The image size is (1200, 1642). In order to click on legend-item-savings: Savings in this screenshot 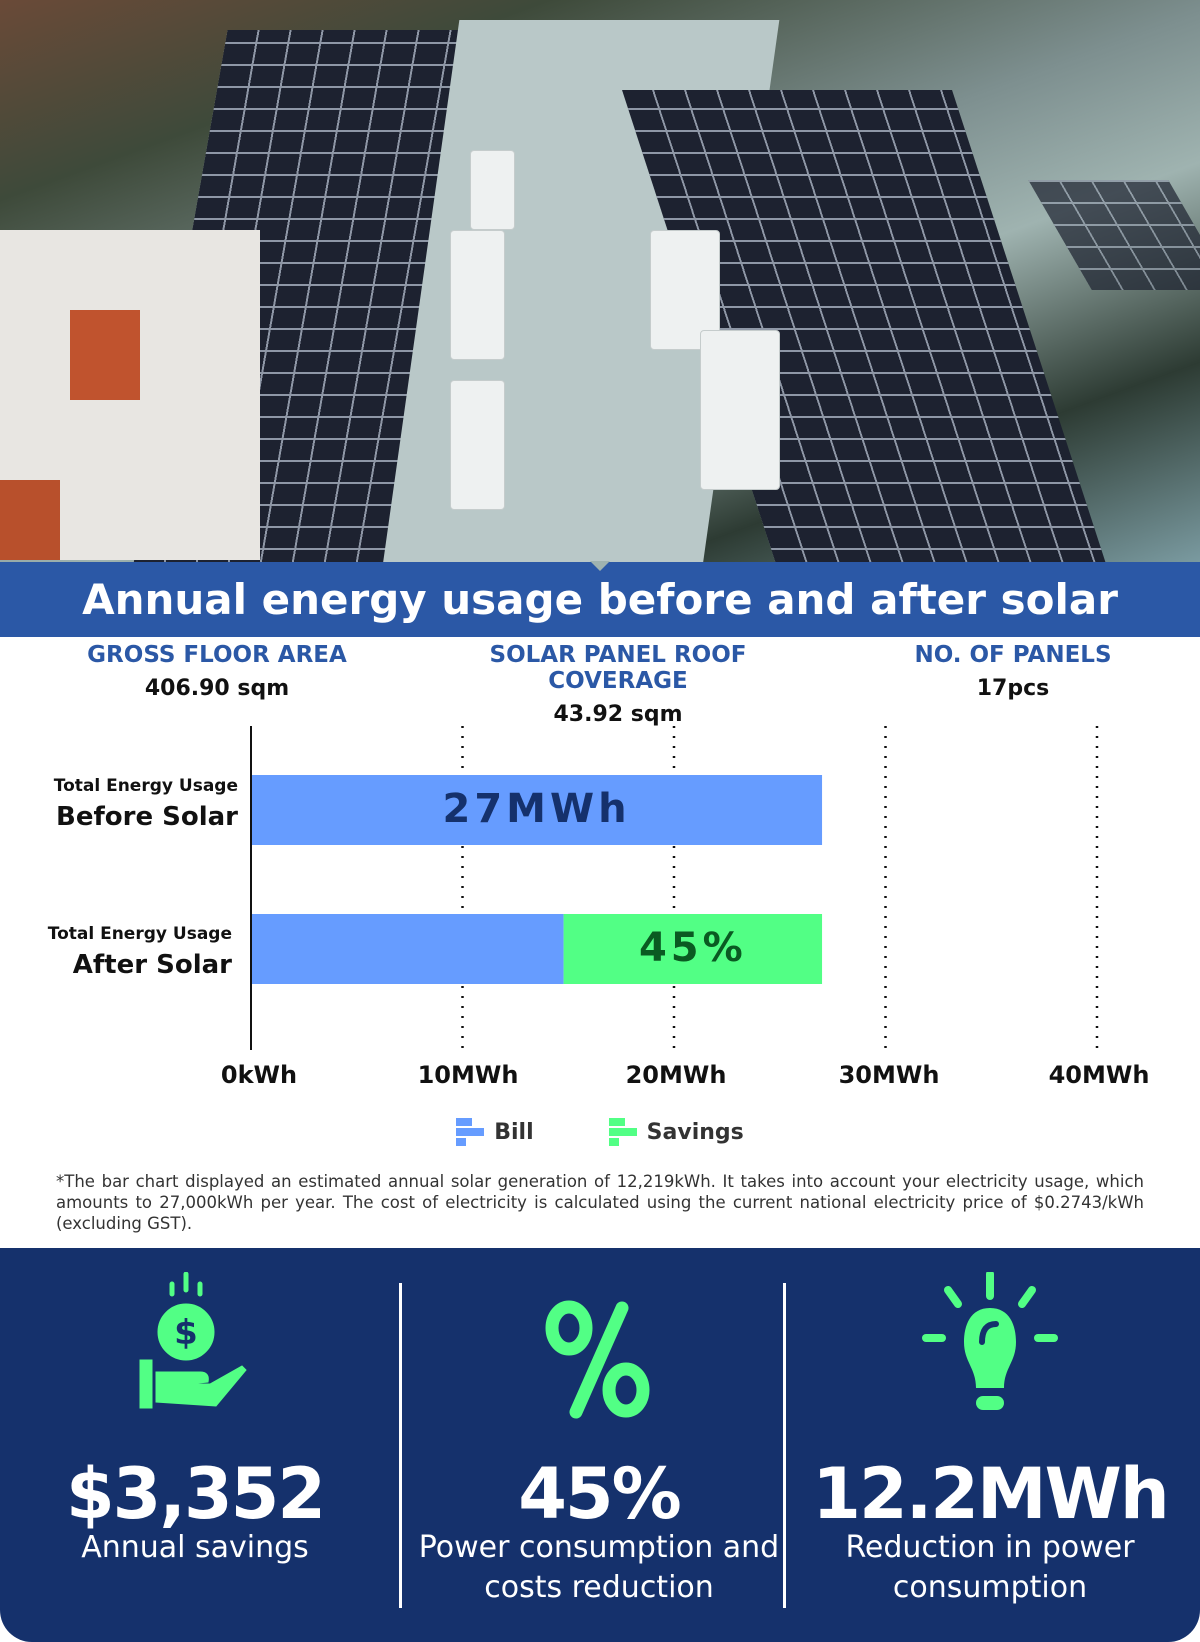, I will do `click(676, 1132)`.